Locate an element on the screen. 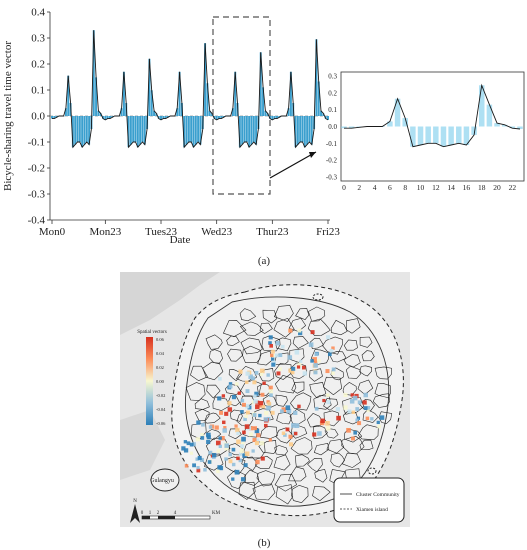 Image resolution: width=527 pixels, height=550 pixels. scale-bar: 0 1 2 4 KM is located at coordinates (181, 515).